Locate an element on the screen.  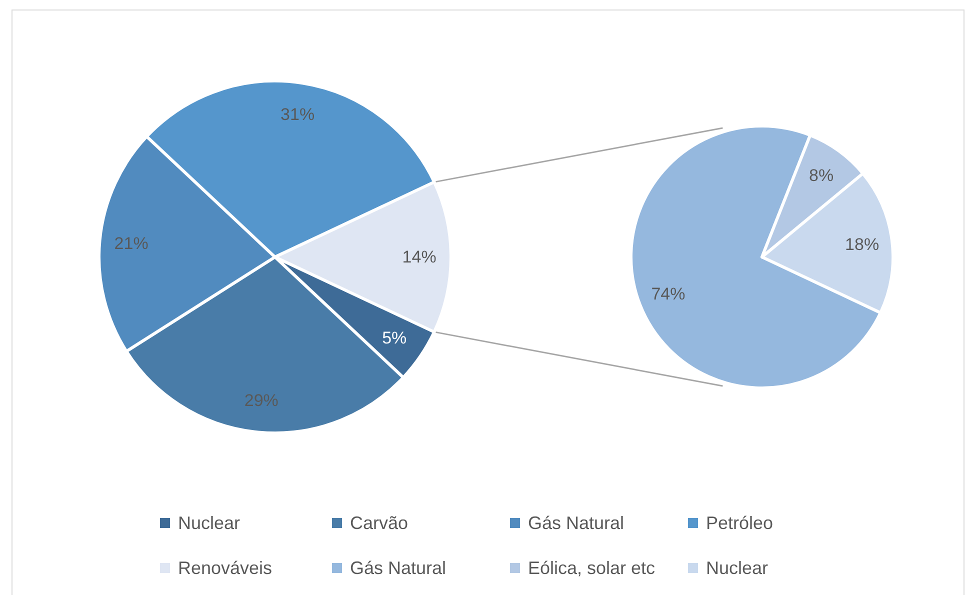
data-label: 29% is located at coordinates (261, 400).